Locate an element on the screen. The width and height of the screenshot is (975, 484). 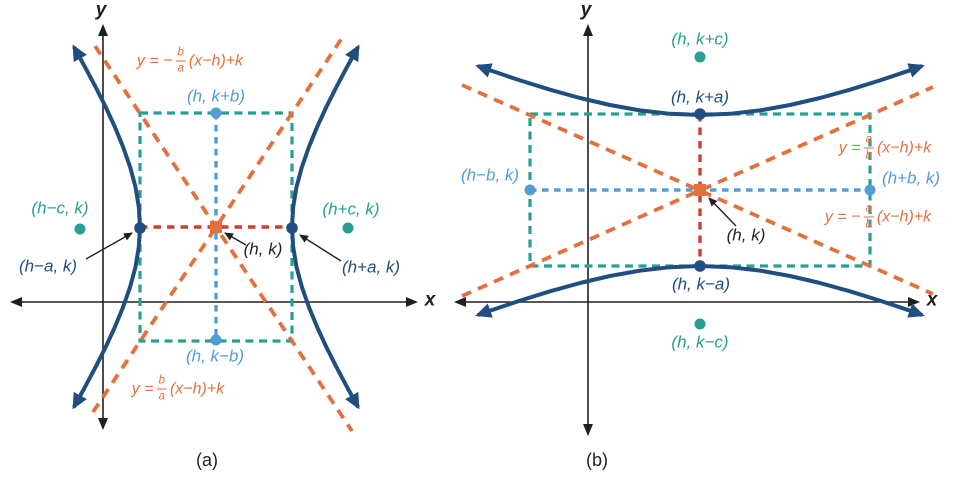
vertex-top-dot-b is located at coordinates (700, 114).